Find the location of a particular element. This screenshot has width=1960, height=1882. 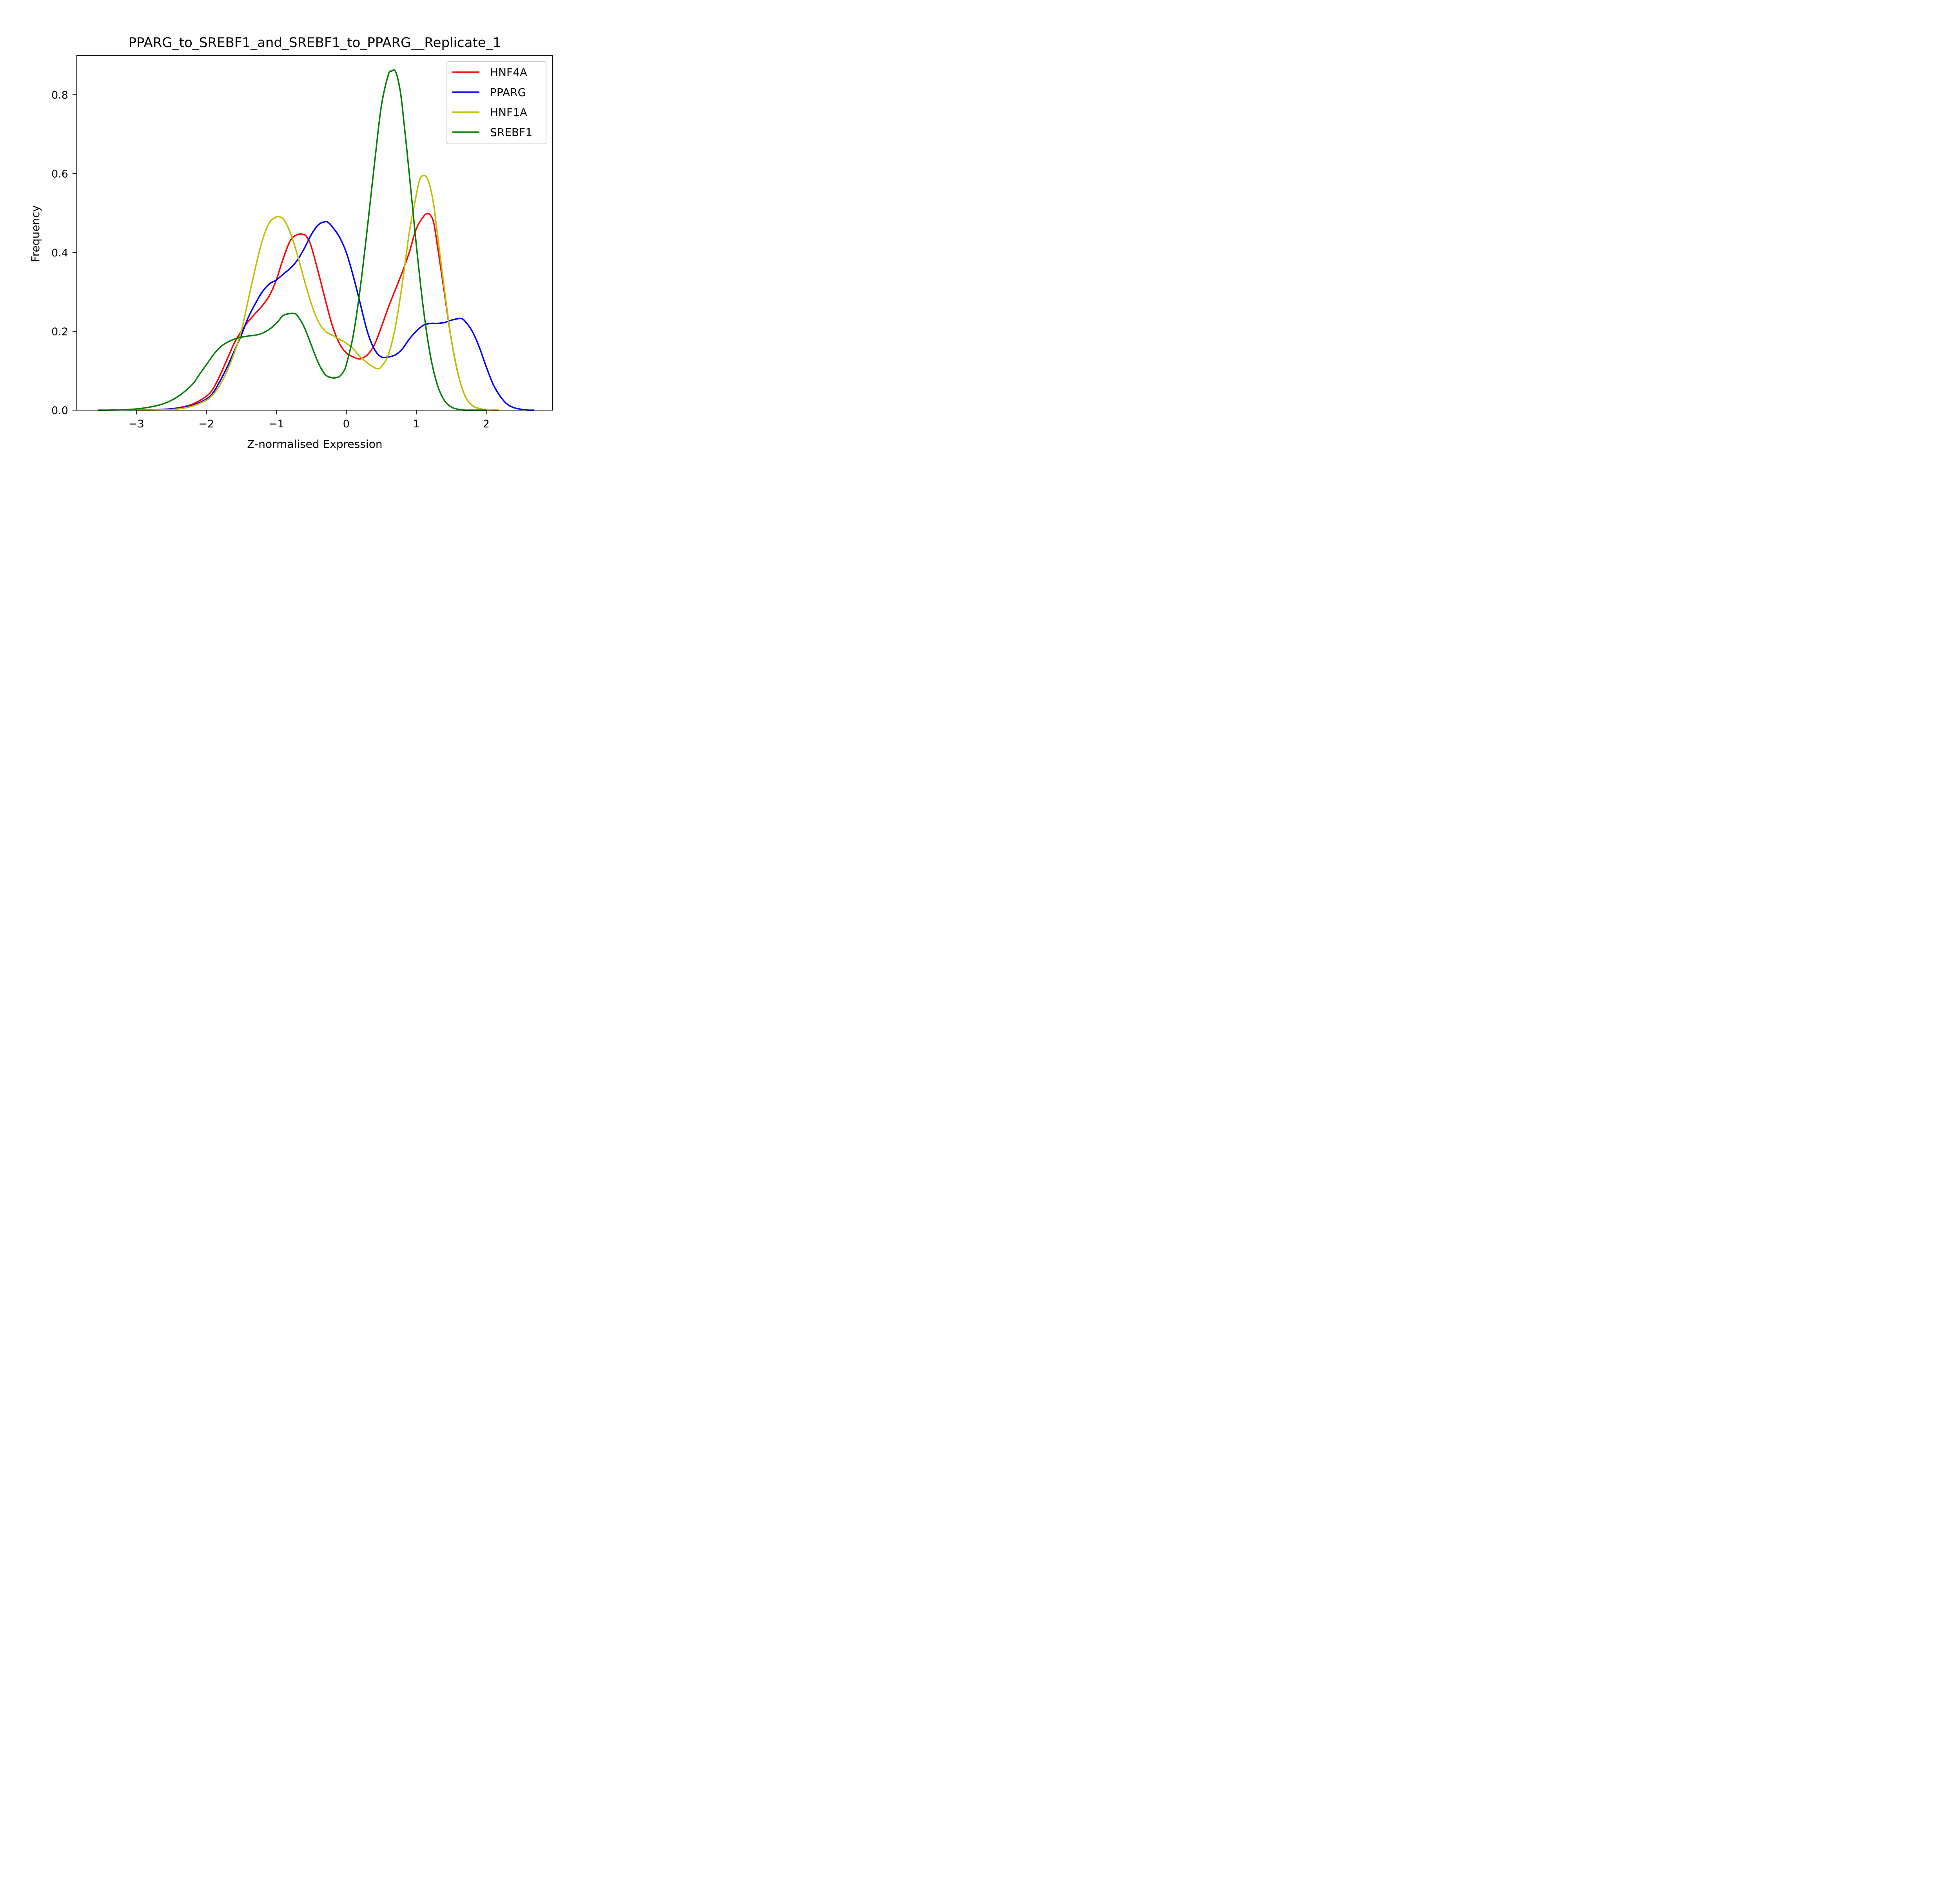

legend-label-hnf4a: HNF4A is located at coordinates (509, 72).